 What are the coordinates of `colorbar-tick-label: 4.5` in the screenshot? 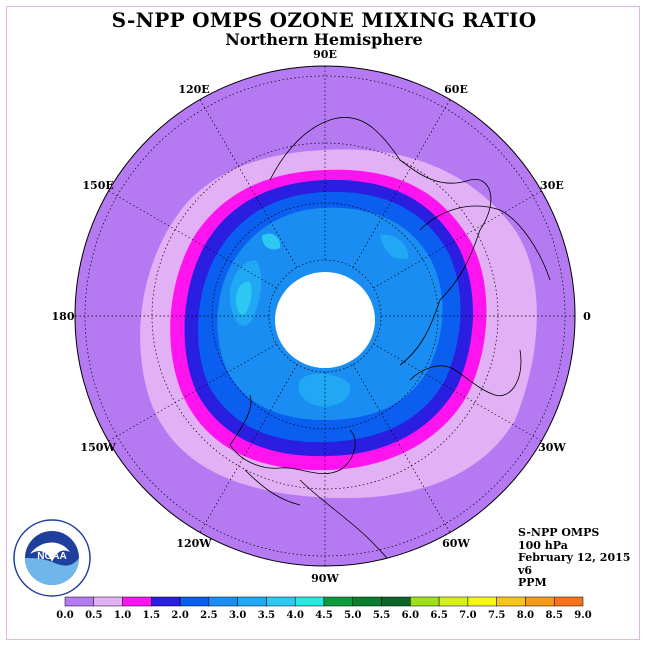 It's located at (323, 615).